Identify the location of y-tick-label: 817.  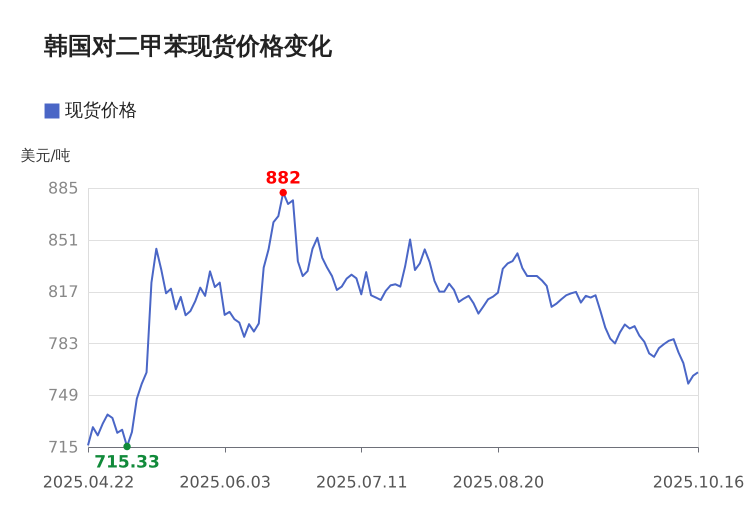
(63, 292).